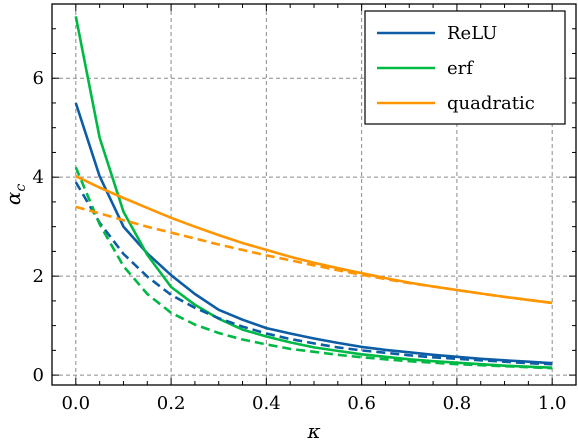  What do you see at coordinates (38, 227) in the screenshot?
I see `y-tick-labels: 0 2 4 6` at bounding box center [38, 227].